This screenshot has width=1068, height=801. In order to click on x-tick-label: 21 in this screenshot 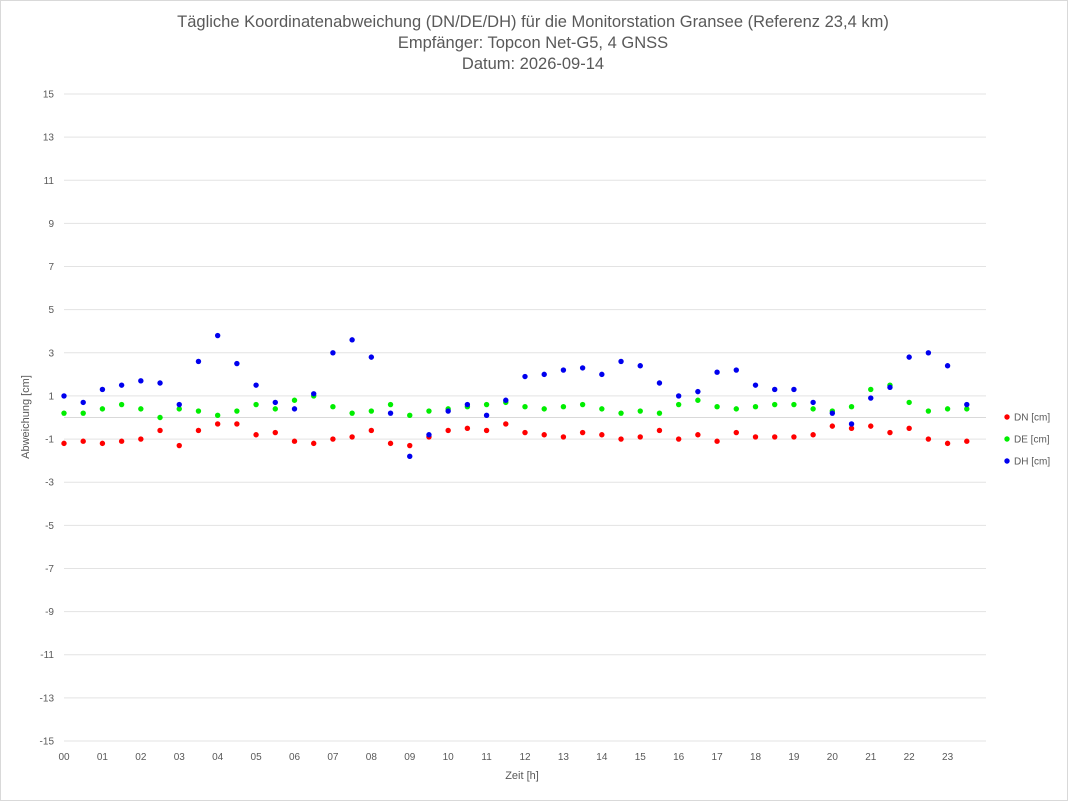, I will do `click(871, 757)`.